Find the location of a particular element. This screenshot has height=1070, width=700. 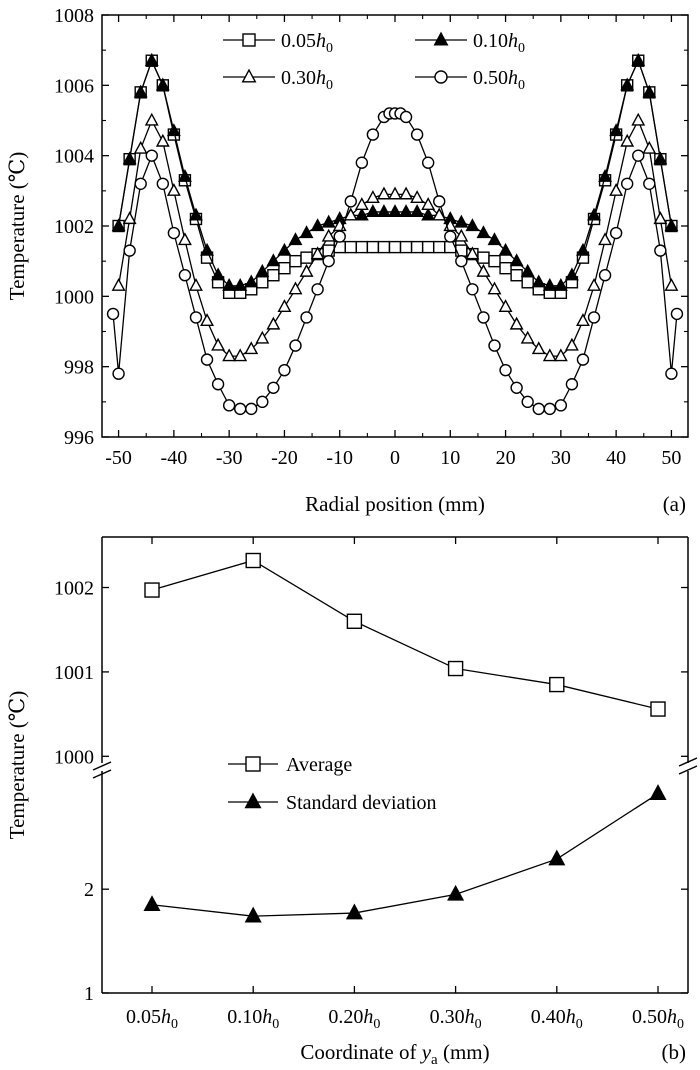

y-tick-label-a: 1000 is located at coordinates (74, 297).